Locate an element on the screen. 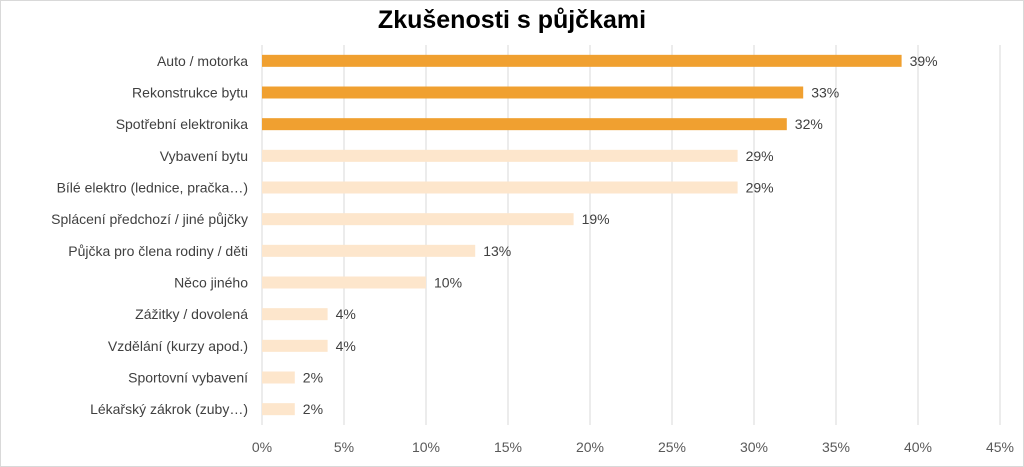 Image resolution: width=1024 pixels, height=467 pixels. x-tick-label: 25% is located at coordinates (672, 447).